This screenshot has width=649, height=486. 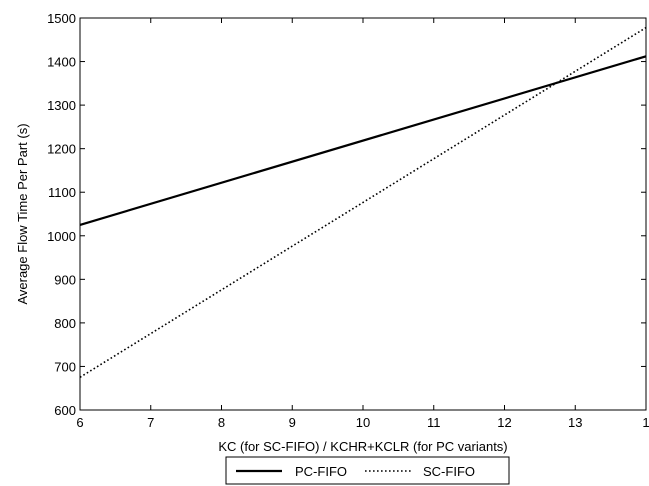 What do you see at coordinates (22, 213) in the screenshot?
I see `y-axis-label: Average Flow Time Per Part (s)` at bounding box center [22, 213].